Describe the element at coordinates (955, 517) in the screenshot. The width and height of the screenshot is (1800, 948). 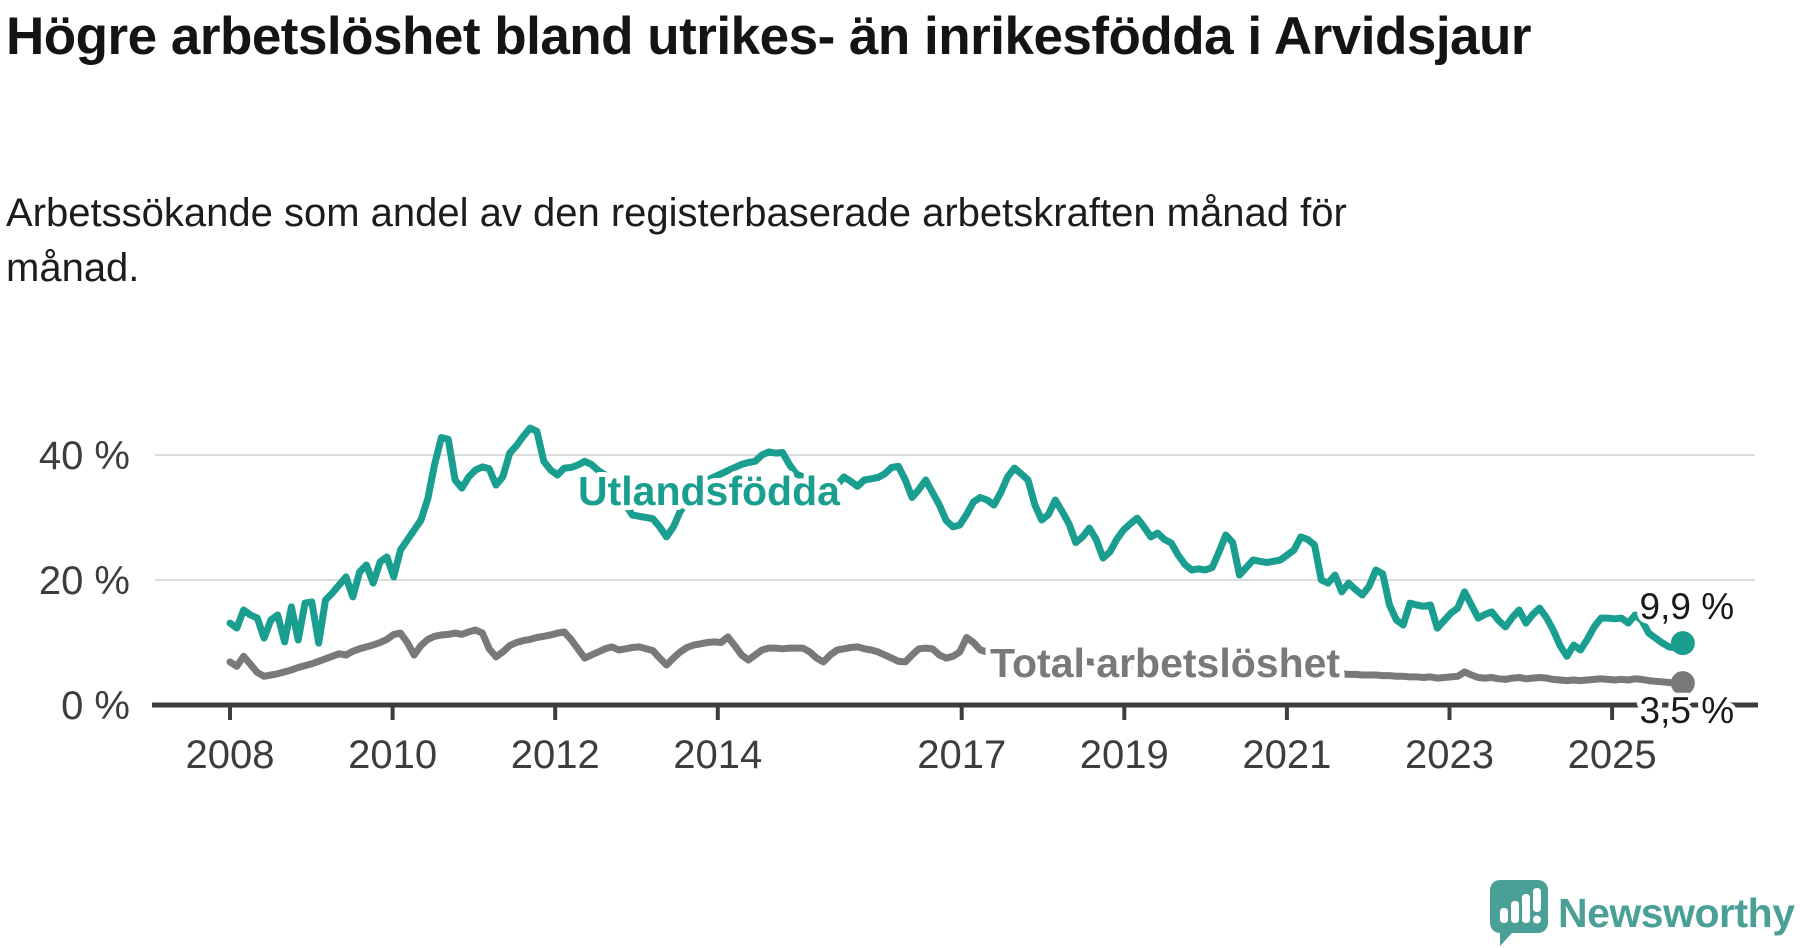
I see `gridlines` at that location.